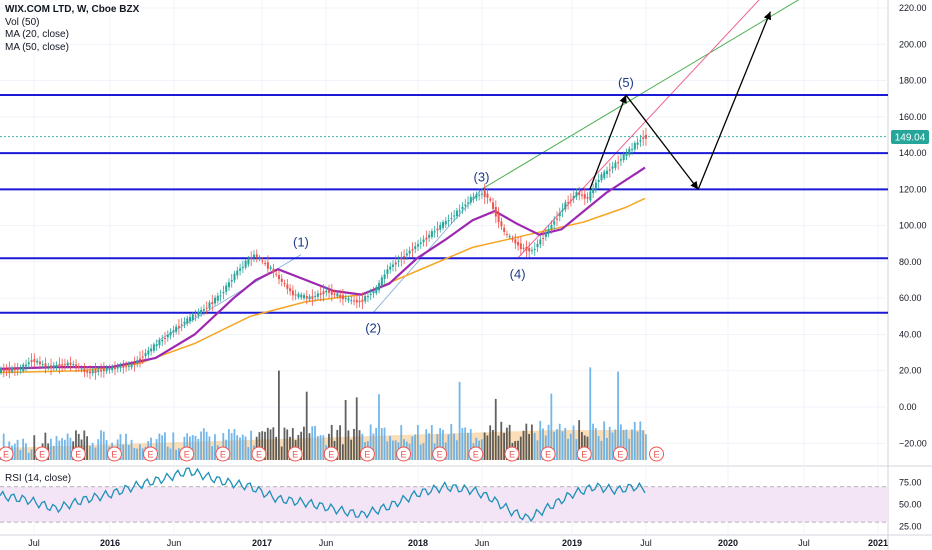  Describe the element at coordinates (72, 9) in the screenshot. I see `symbol-title: WIX.COM LTD, W, Cboe BZX` at that location.